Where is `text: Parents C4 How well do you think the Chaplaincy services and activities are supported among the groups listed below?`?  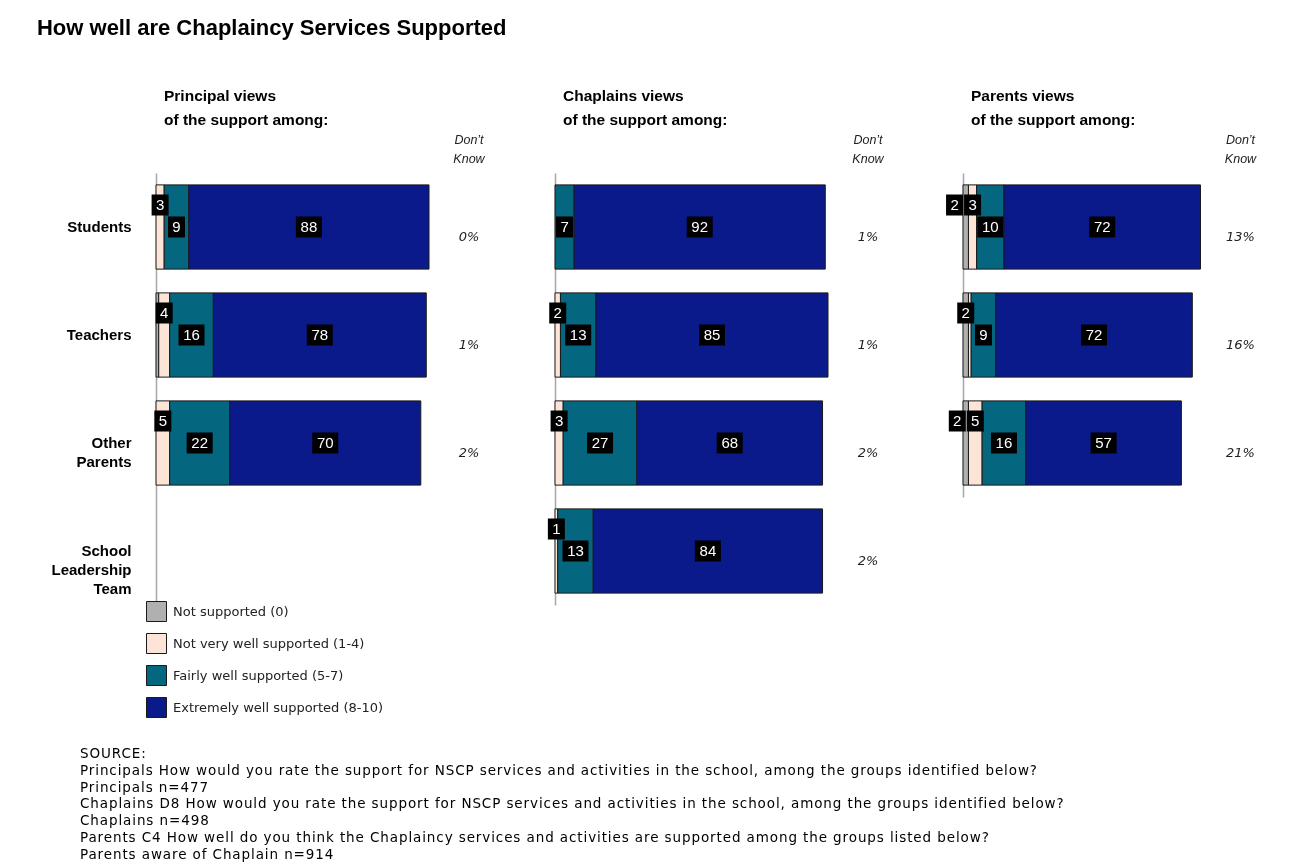
text: Parents C4 How well do you think the Chaplaincy services and activities are supported among the groups listed below? is located at coordinates (535, 837).